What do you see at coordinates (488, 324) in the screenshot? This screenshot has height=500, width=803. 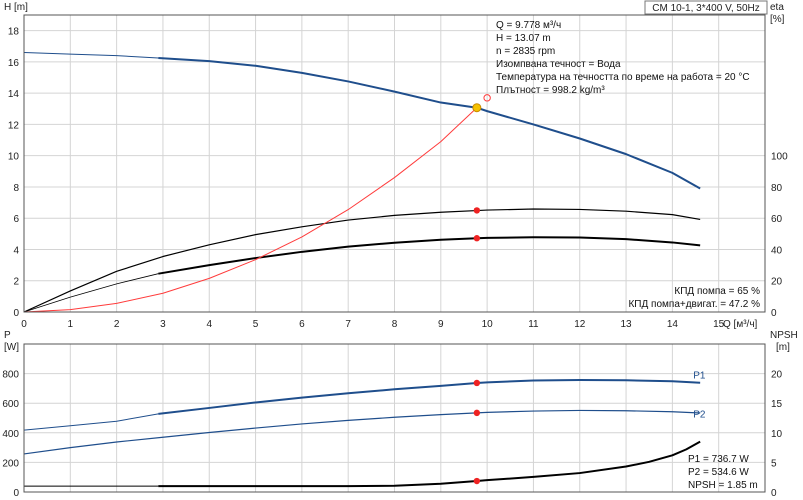 I see `x-tick-label: 10` at bounding box center [488, 324].